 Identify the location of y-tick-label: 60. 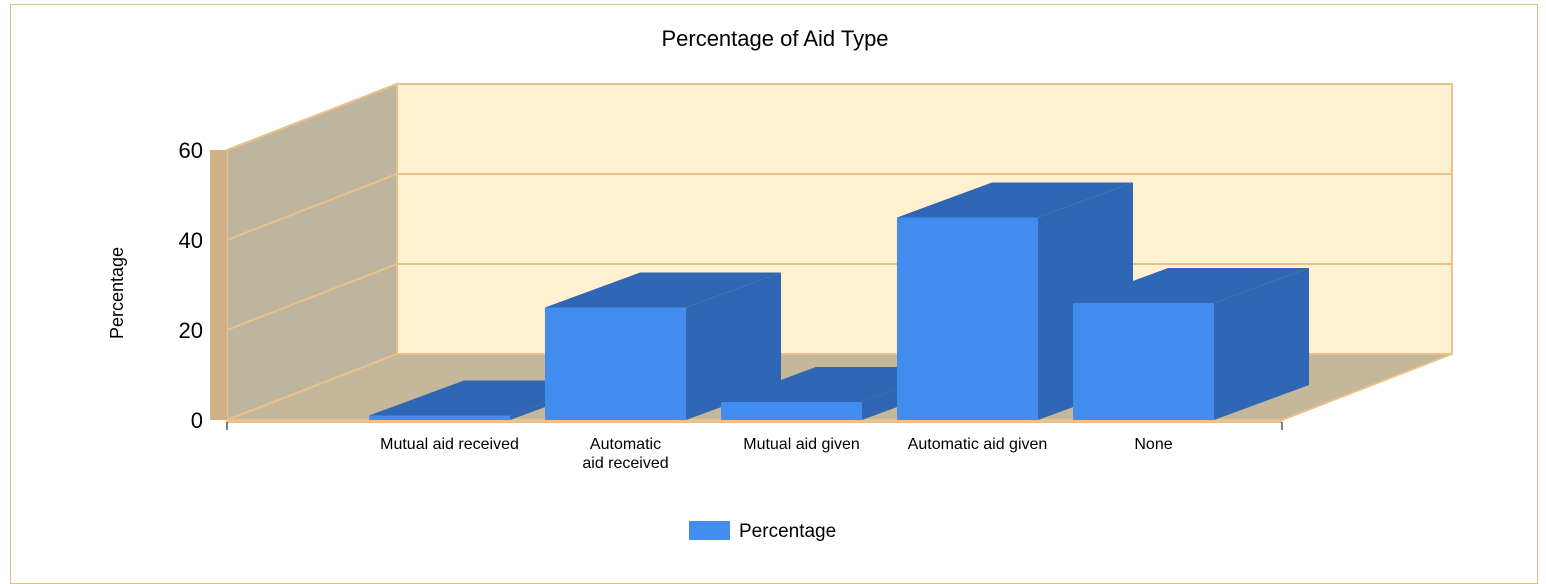
(191, 150).